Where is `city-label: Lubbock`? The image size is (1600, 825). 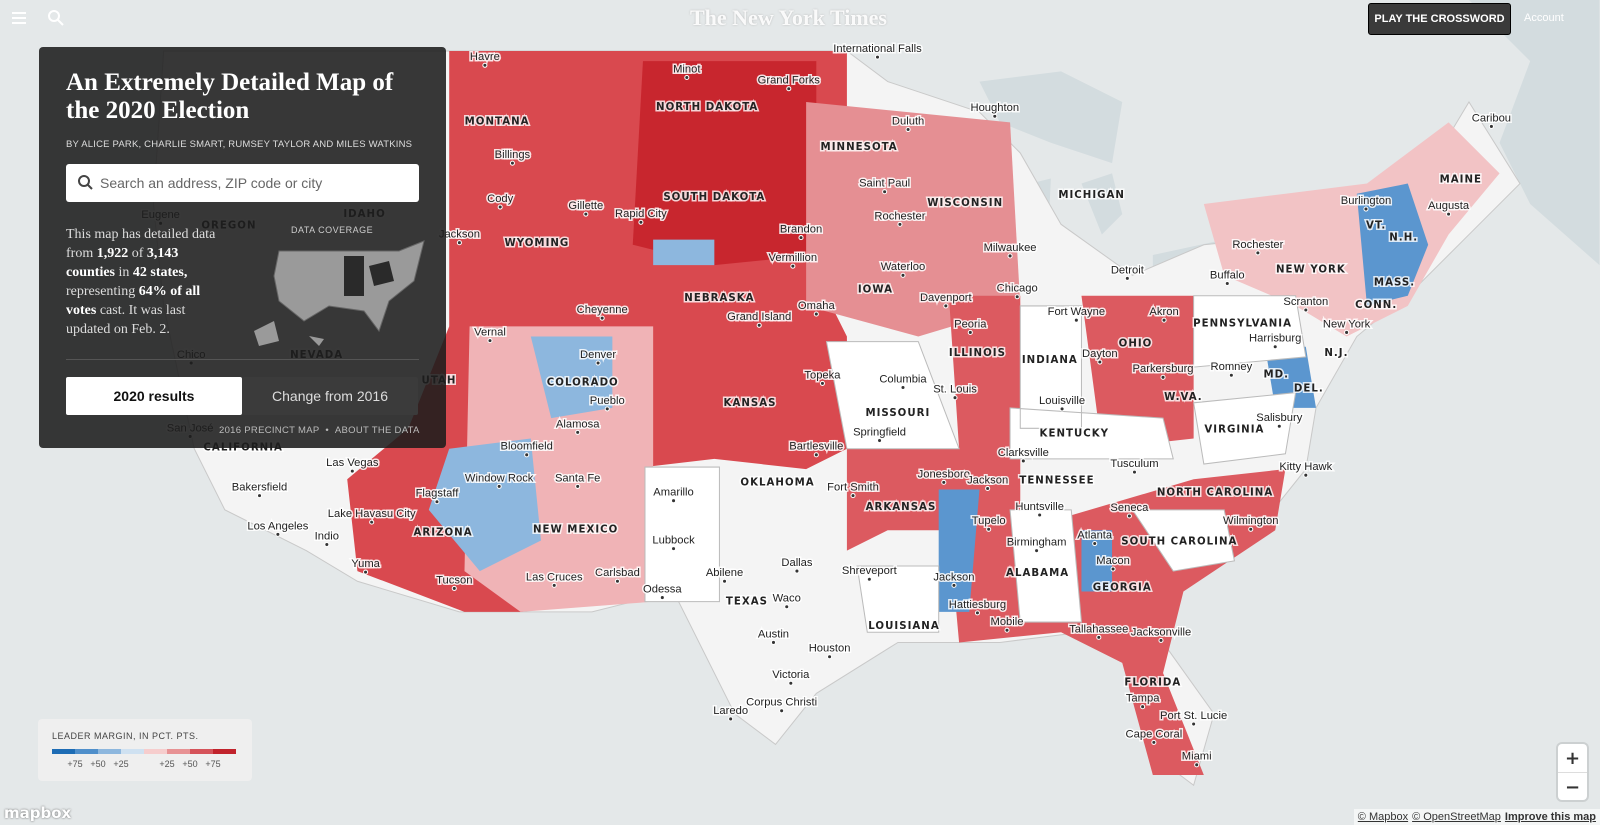 city-label: Lubbock is located at coordinates (674, 540).